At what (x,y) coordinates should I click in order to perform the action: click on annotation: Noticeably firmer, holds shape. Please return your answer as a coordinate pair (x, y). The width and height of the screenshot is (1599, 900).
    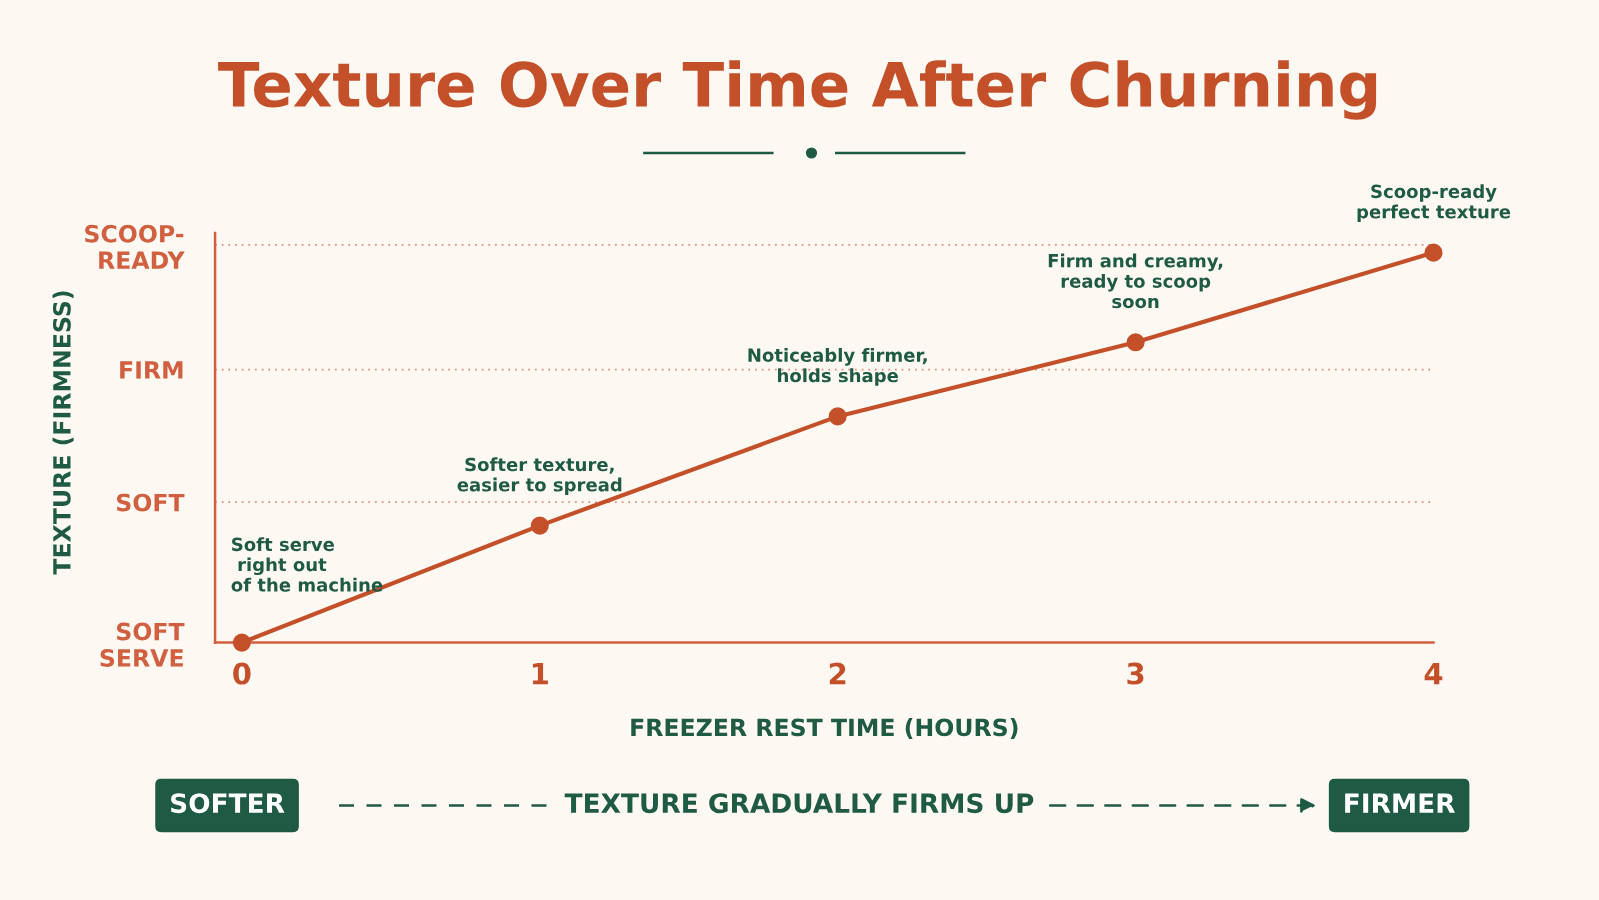
    Looking at the image, I should click on (837, 367).